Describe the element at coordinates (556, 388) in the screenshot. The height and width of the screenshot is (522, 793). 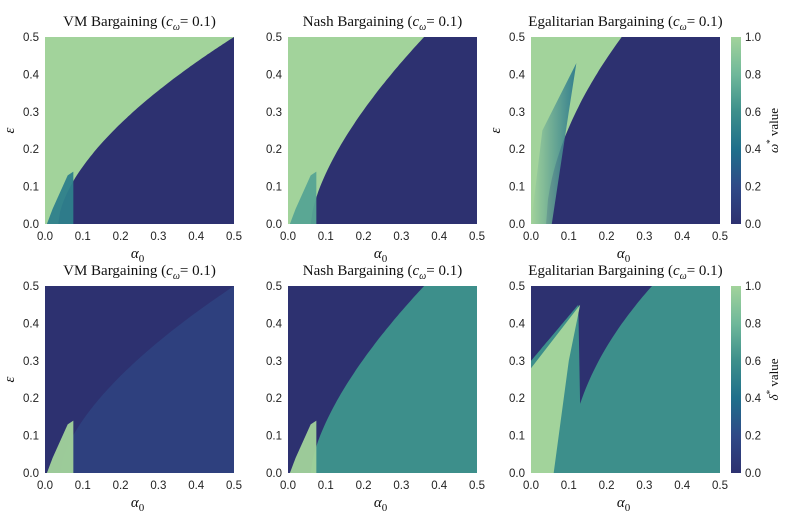
I see `region-light-band` at that location.